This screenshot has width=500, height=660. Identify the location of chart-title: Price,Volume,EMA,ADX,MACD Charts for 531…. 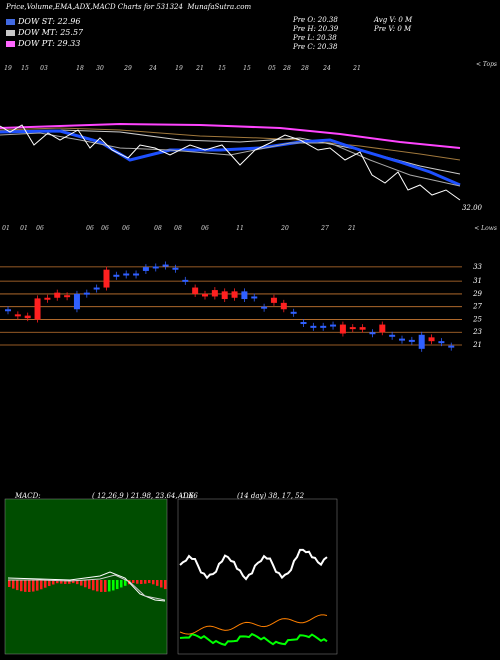
(129, 7).